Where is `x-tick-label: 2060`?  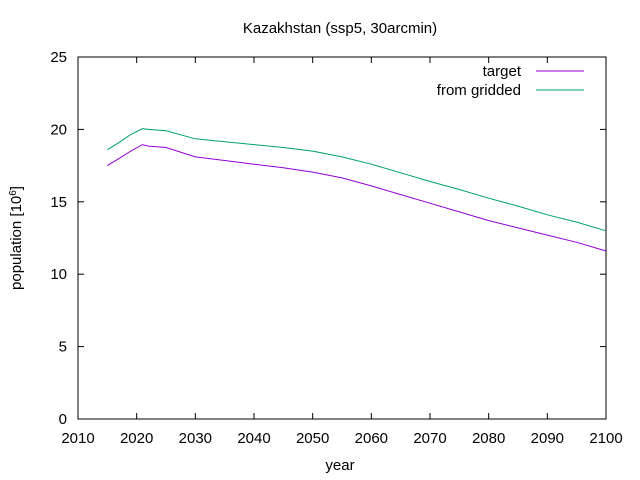
x-tick-label: 2060 is located at coordinates (371, 438).